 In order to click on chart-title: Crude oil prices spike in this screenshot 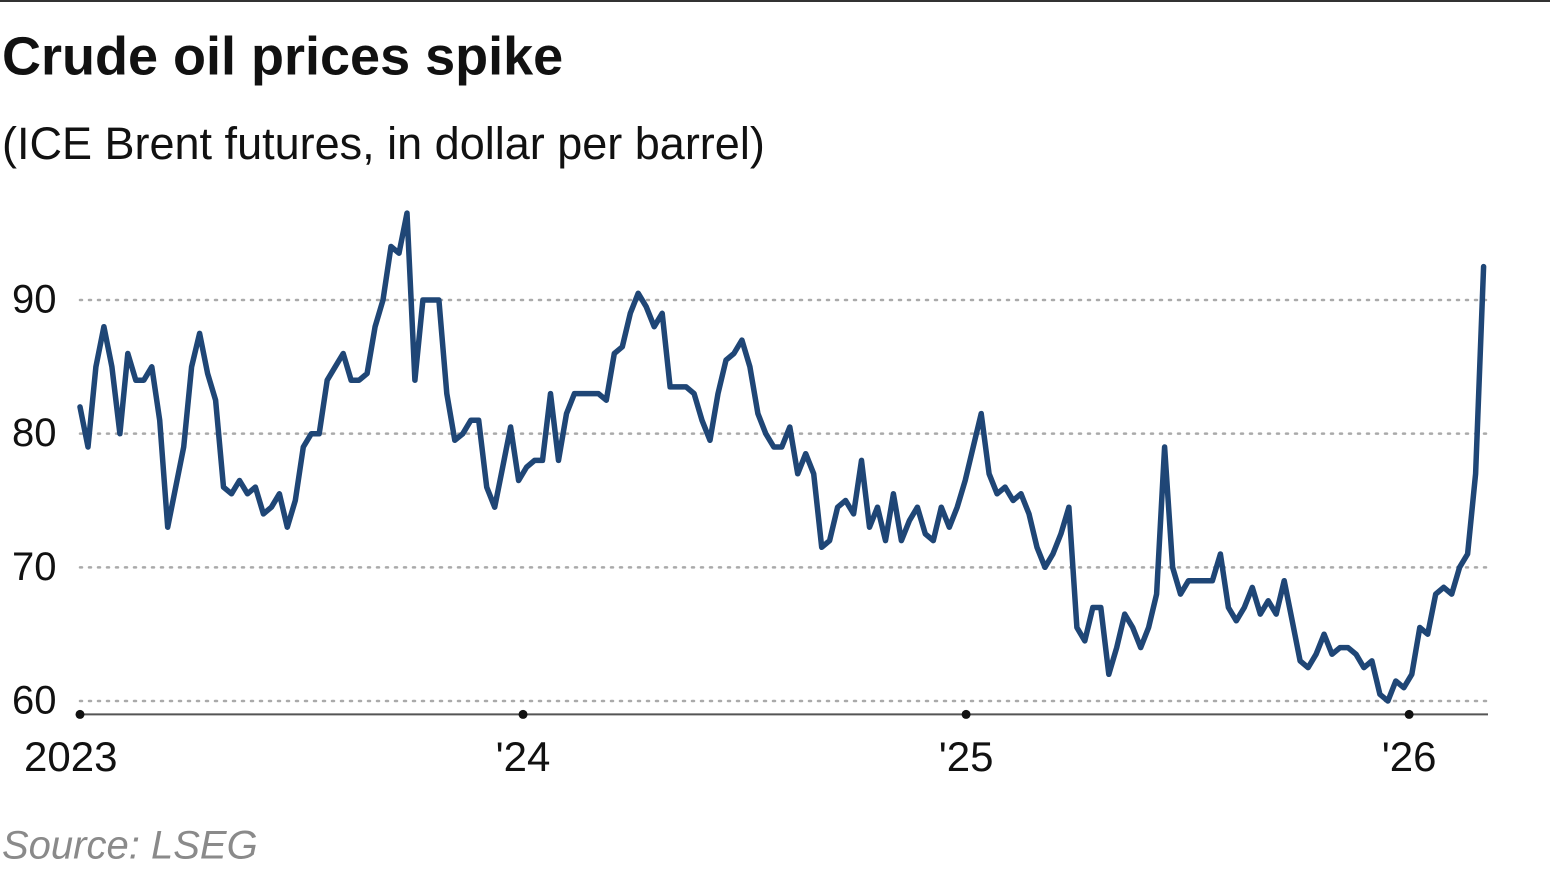, I will do `click(282, 56)`.